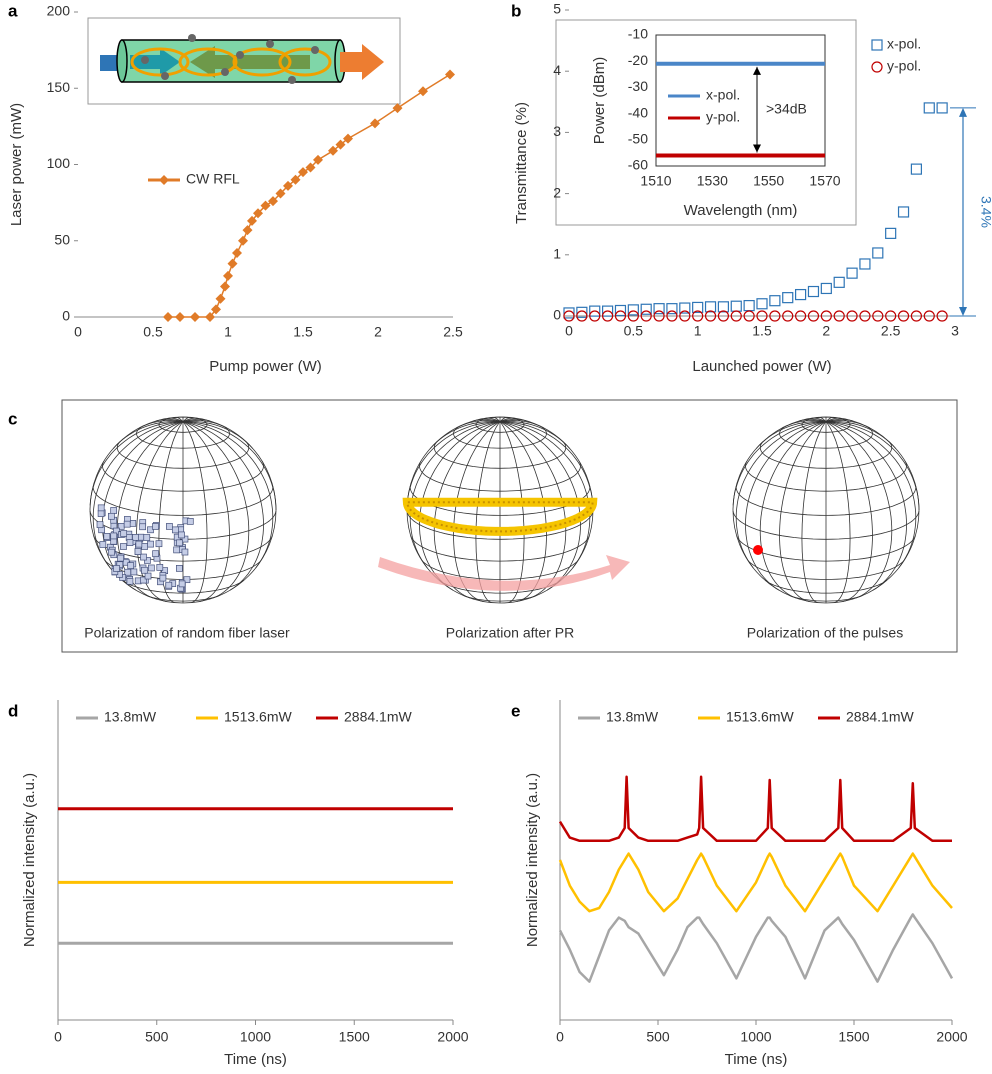 This screenshot has height=1074, width=992. Describe the element at coordinates (59, 87) in the screenshot. I see `y-tick-label: 150` at that location.